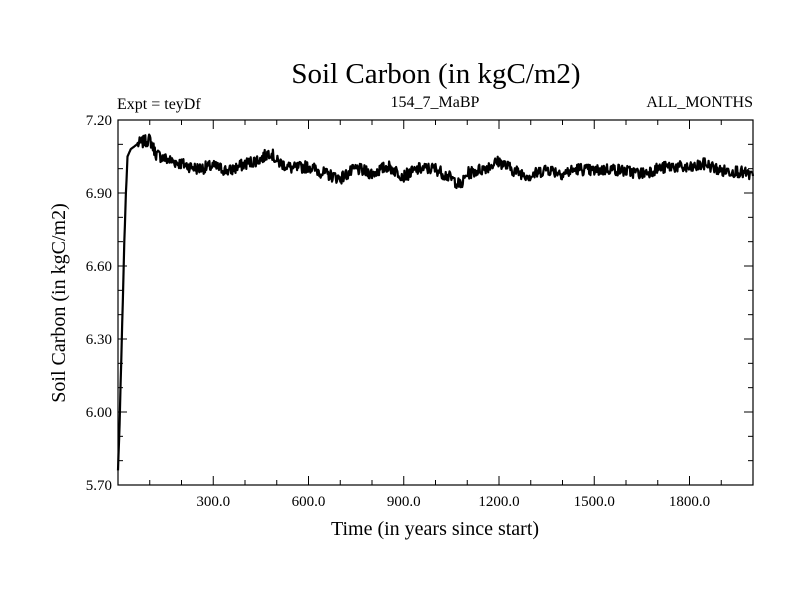 The image size is (800, 600). What do you see at coordinates (159, 104) in the screenshot?
I see `experiment-label: Expt = teyDf` at bounding box center [159, 104].